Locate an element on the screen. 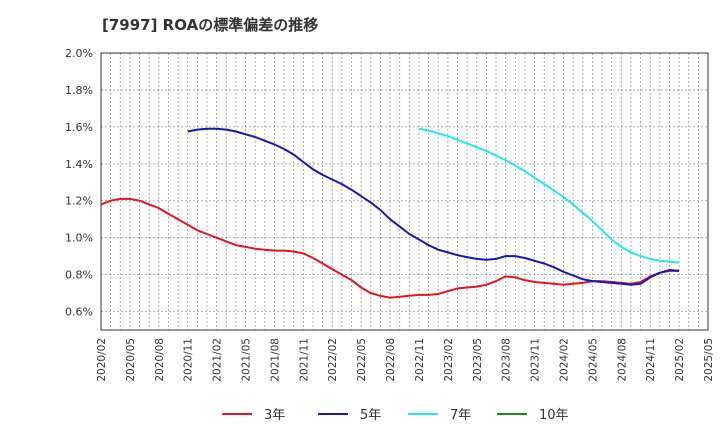 This screenshot has width=720, height=440. x-tick-label: 2023/11 is located at coordinates (536, 360).